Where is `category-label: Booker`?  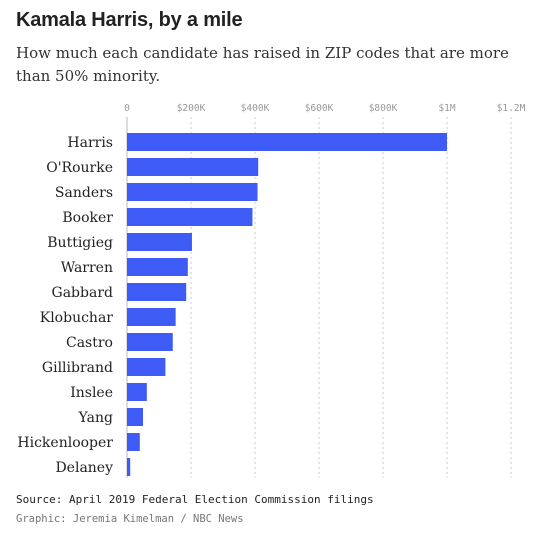 category-label: Booker is located at coordinates (87, 218).